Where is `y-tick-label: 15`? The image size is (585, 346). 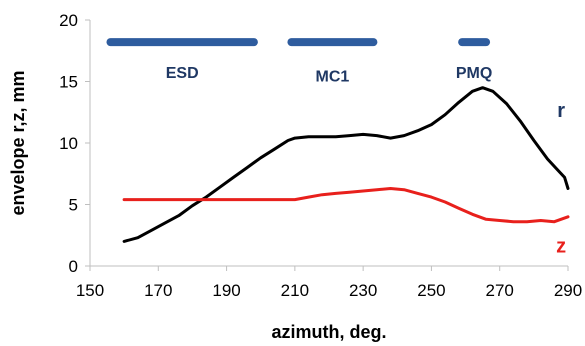 y-tick-label: 15 is located at coordinates (68, 82).